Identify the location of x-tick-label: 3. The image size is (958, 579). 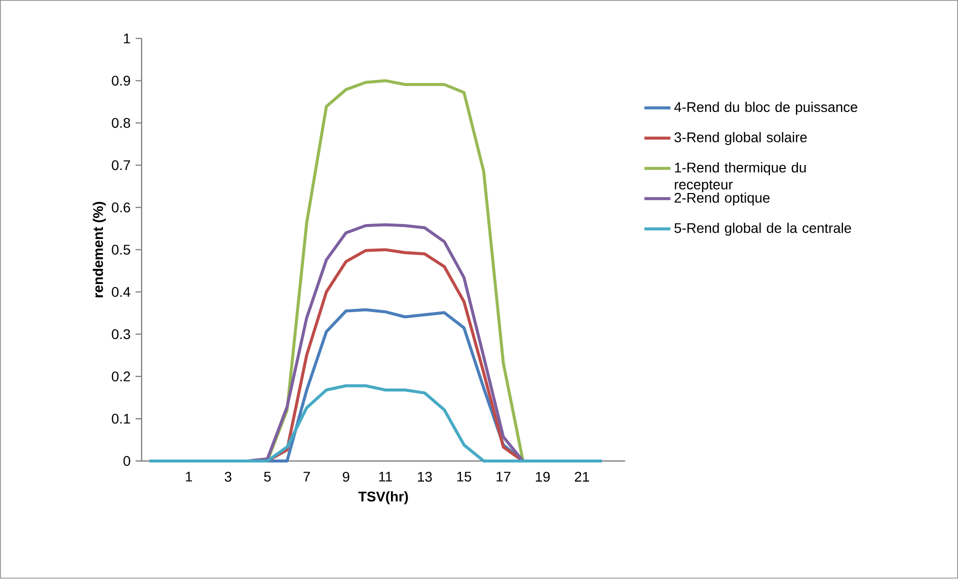
(228, 477).